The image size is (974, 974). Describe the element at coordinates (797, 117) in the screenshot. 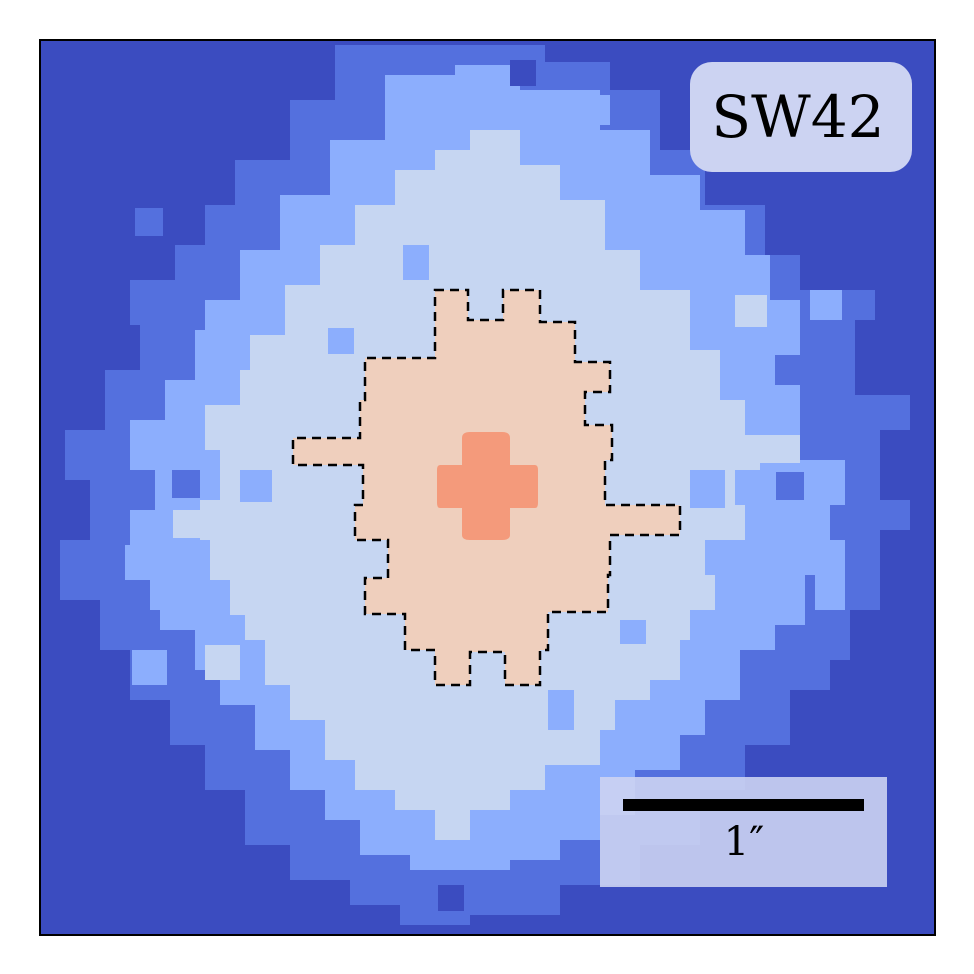

I see `object-label-text: SW42` at that location.